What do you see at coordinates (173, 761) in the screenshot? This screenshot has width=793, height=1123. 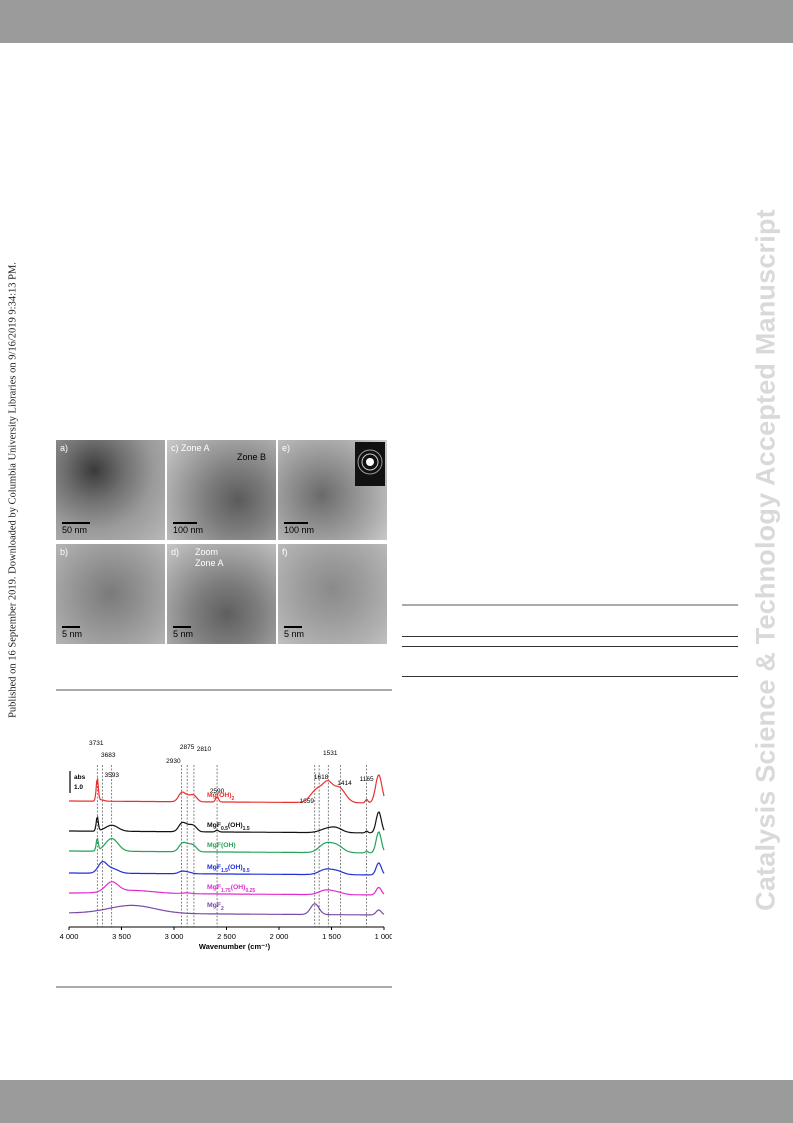 I see `peak-label: 2930` at bounding box center [173, 761].